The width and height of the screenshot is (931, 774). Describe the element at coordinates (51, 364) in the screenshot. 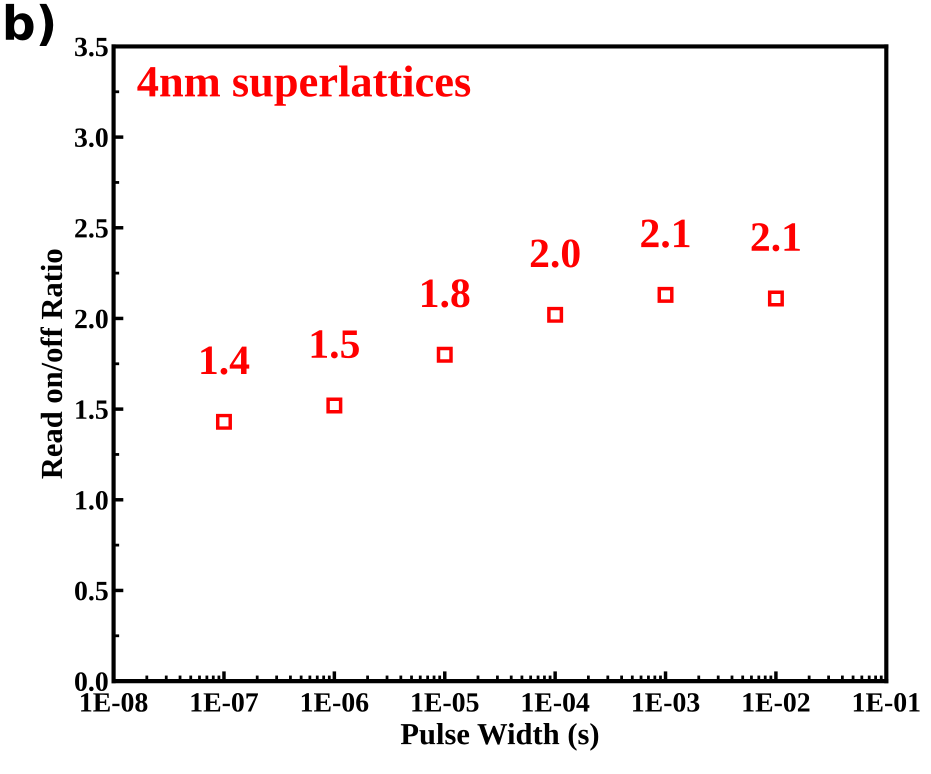

I see `y-axis-title: Read on/off Ratio` at that location.